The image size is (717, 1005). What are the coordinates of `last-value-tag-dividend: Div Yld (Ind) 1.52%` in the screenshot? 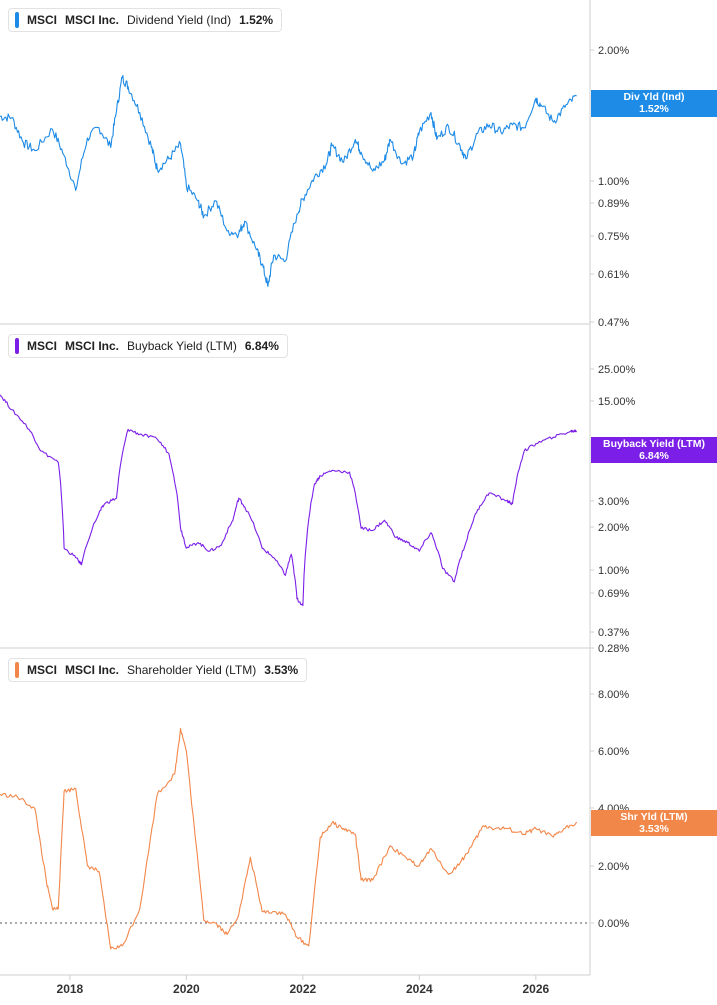 It's located at (654, 103).